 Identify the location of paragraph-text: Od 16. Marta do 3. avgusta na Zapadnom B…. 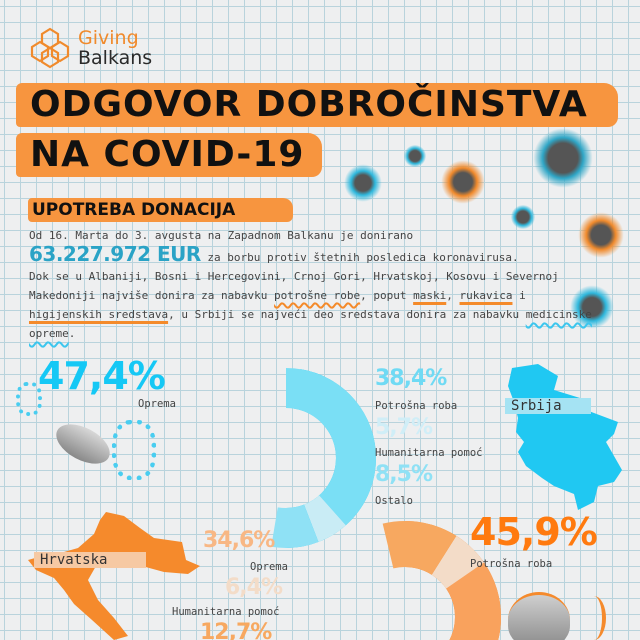
(221, 235).